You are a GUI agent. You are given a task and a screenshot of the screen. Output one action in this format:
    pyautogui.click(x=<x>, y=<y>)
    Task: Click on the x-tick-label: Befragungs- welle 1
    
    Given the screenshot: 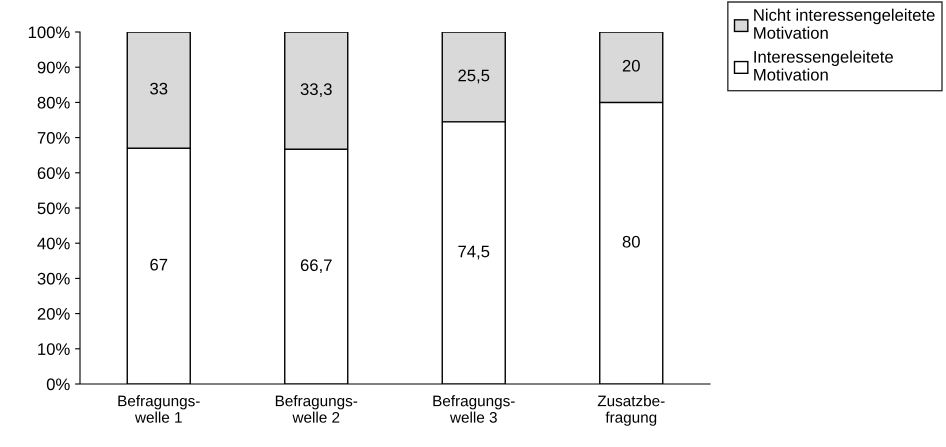 What is the action you would take?
    pyautogui.click(x=159, y=409)
    